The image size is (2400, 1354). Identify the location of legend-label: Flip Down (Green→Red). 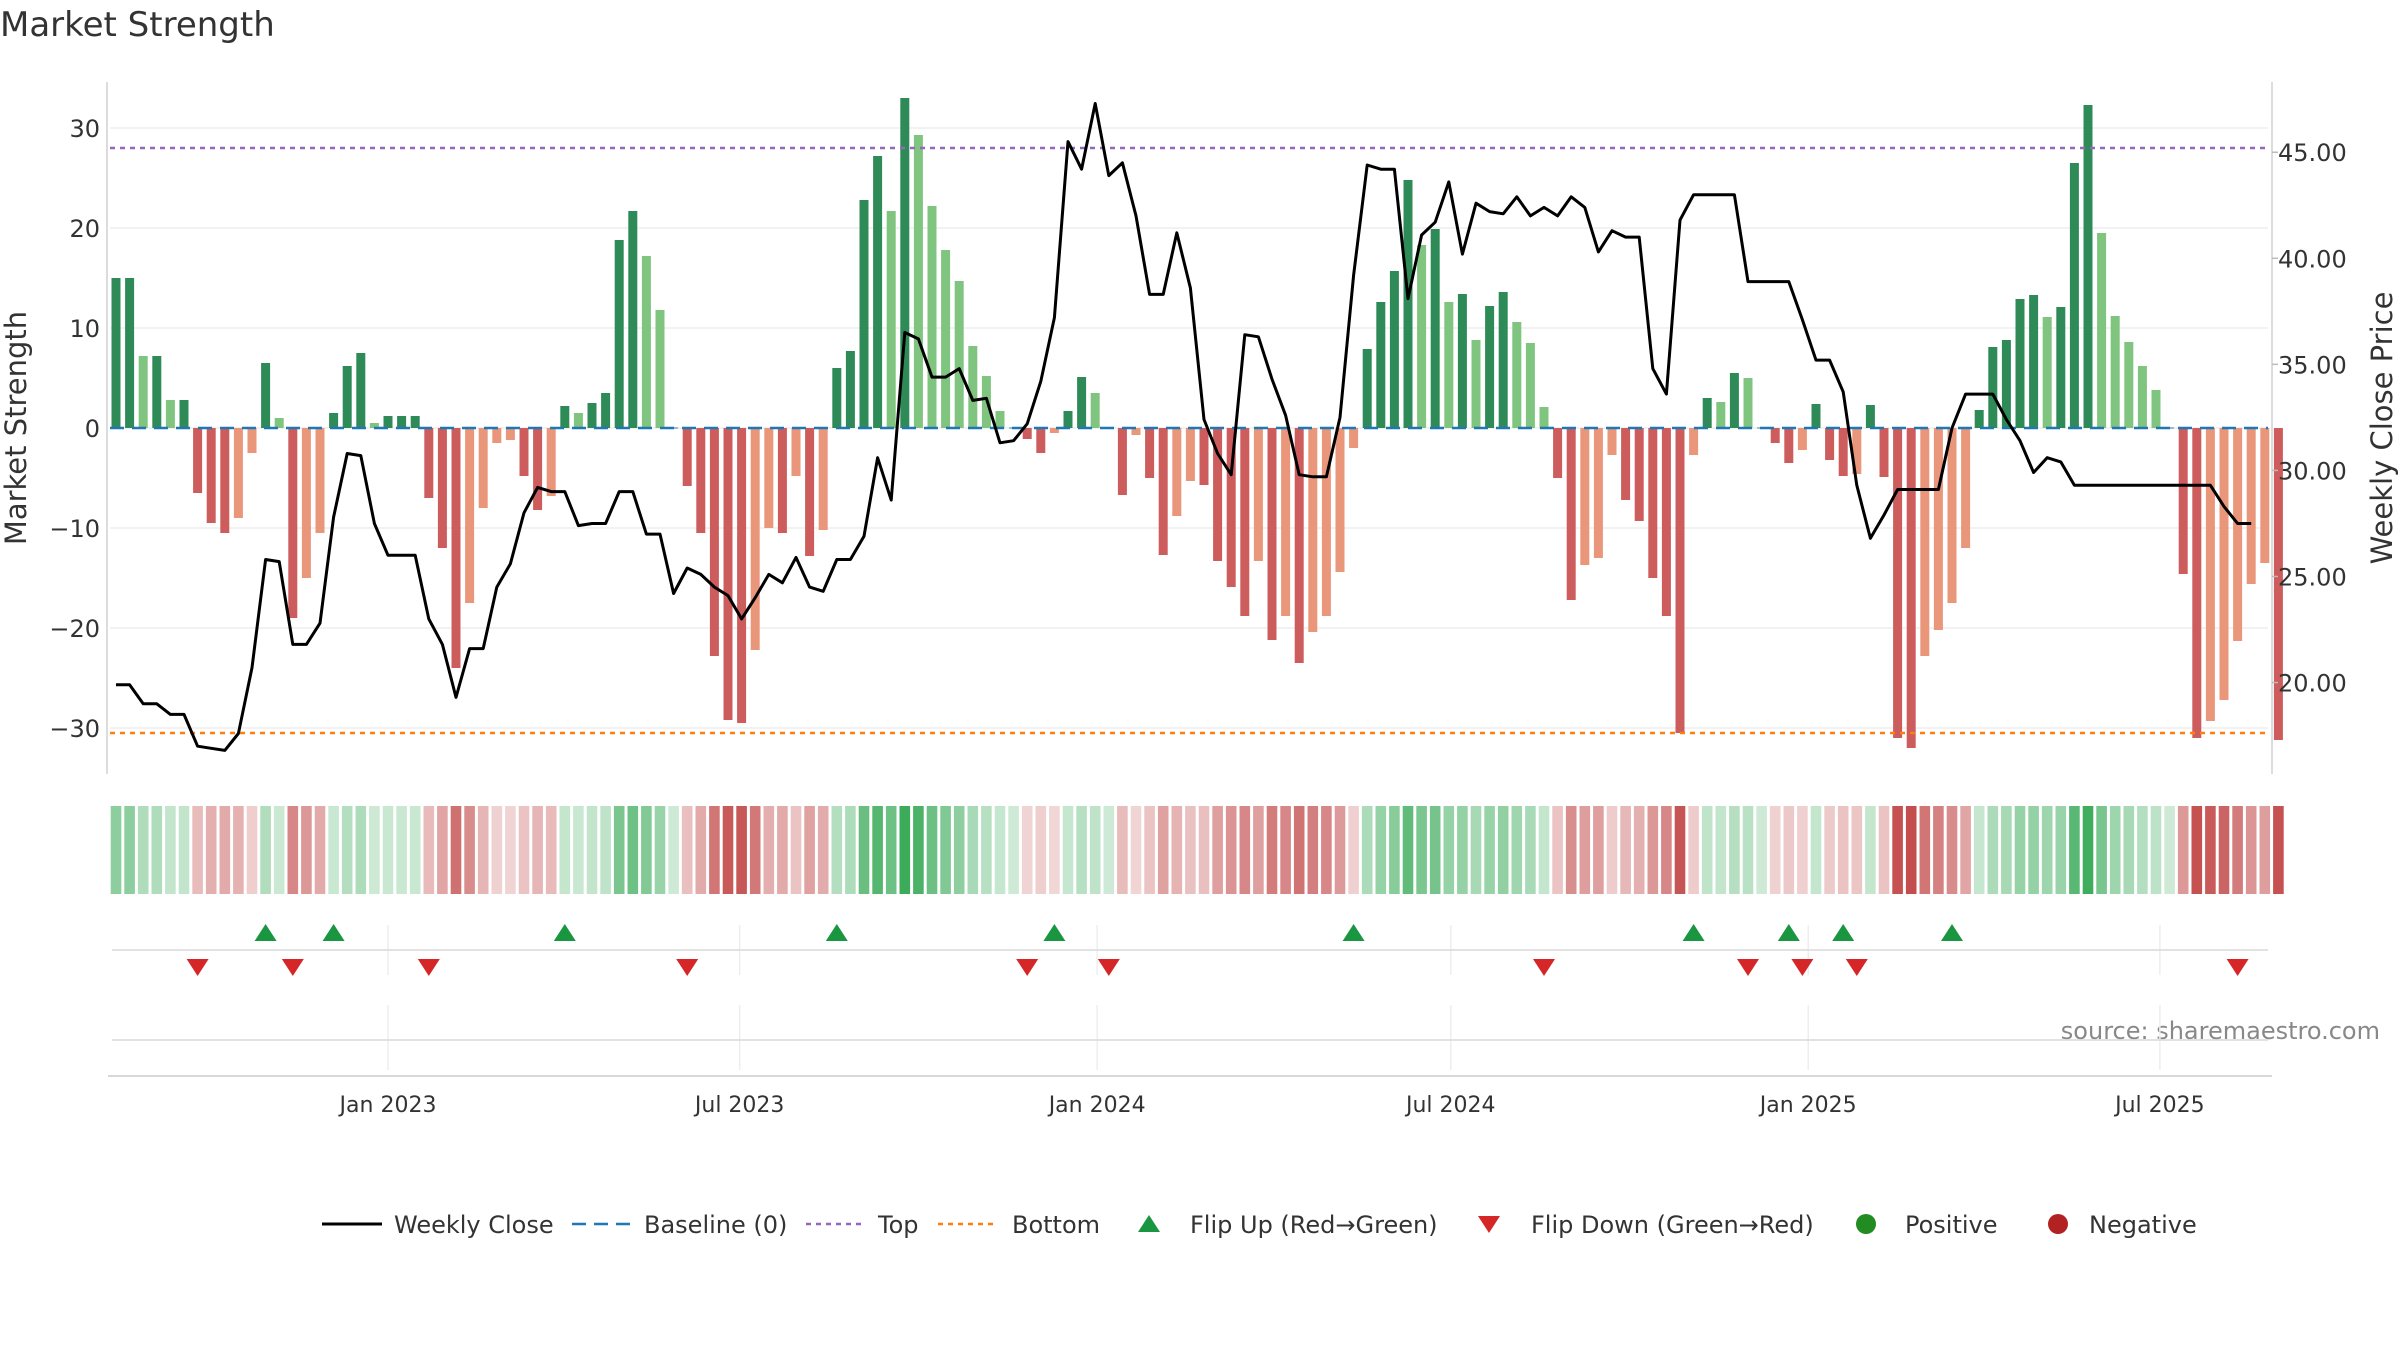
(1672, 1225).